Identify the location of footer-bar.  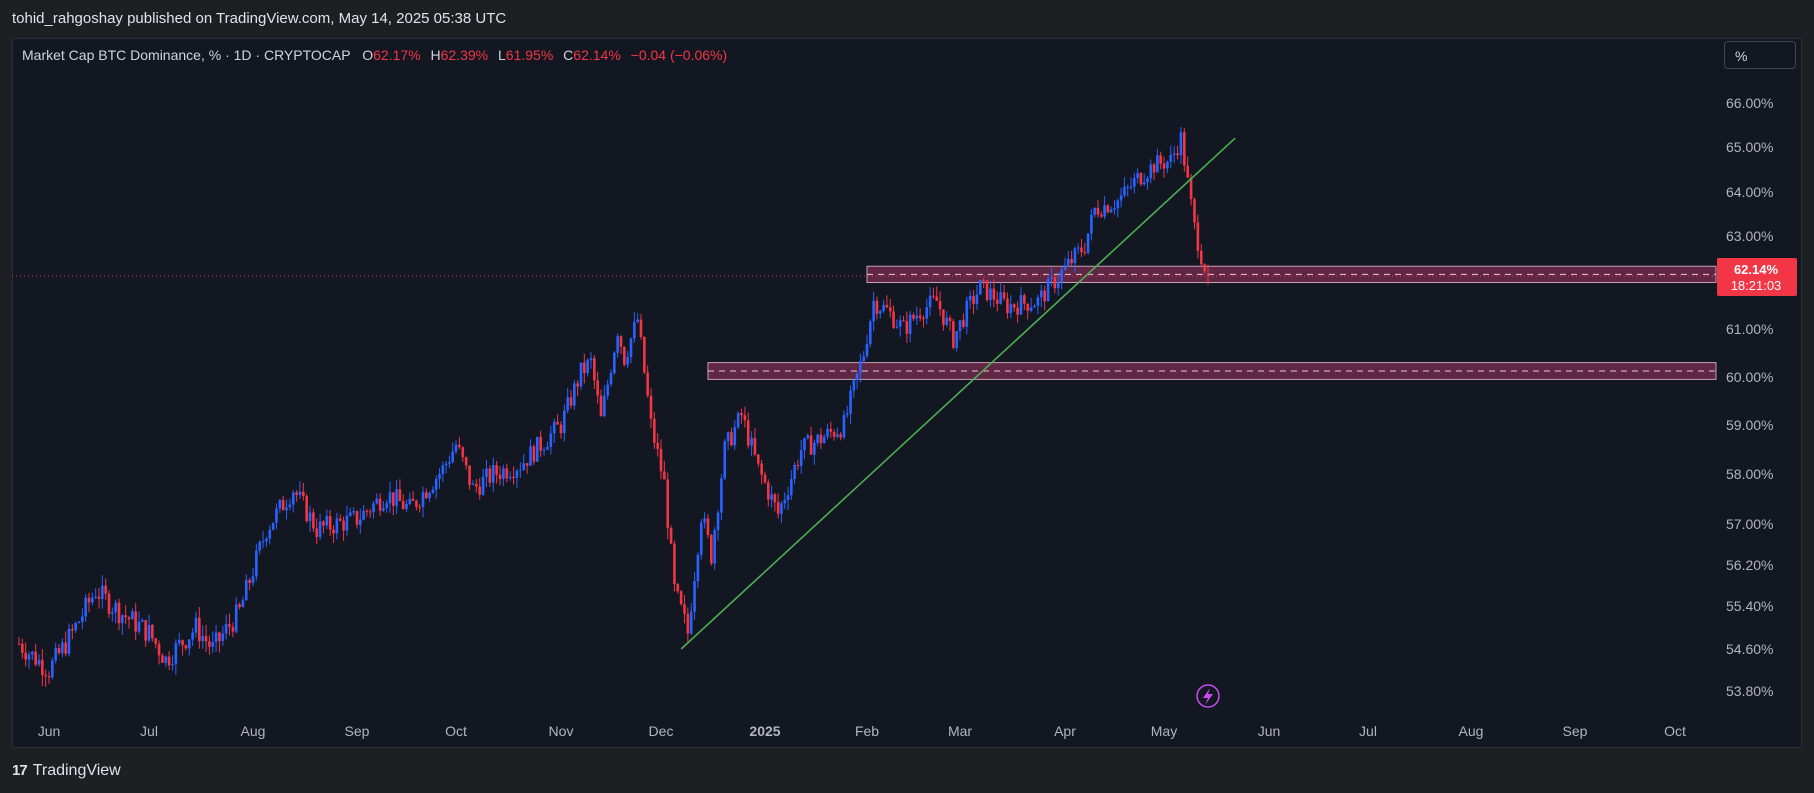
(907, 771).